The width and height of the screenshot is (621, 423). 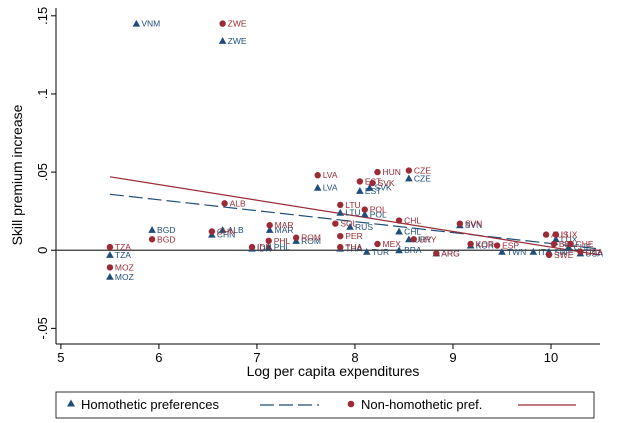 I want to click on homothetic-label-arg: ARG, so click(x=450, y=253).